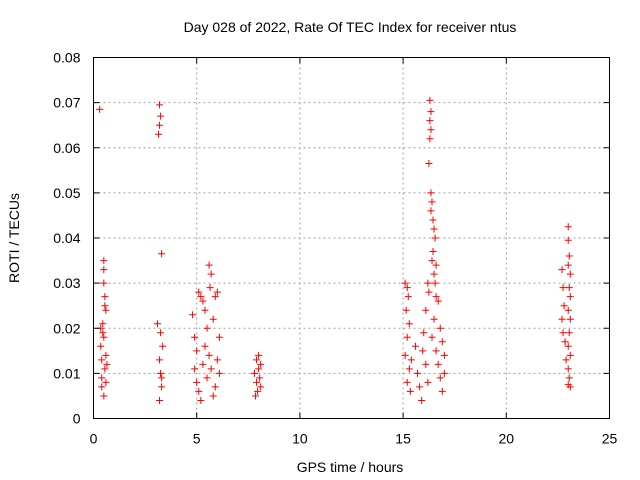 This screenshot has width=640, height=480. Describe the element at coordinates (66, 148) in the screenshot. I see `y-tick-label: 0.06` at that location.